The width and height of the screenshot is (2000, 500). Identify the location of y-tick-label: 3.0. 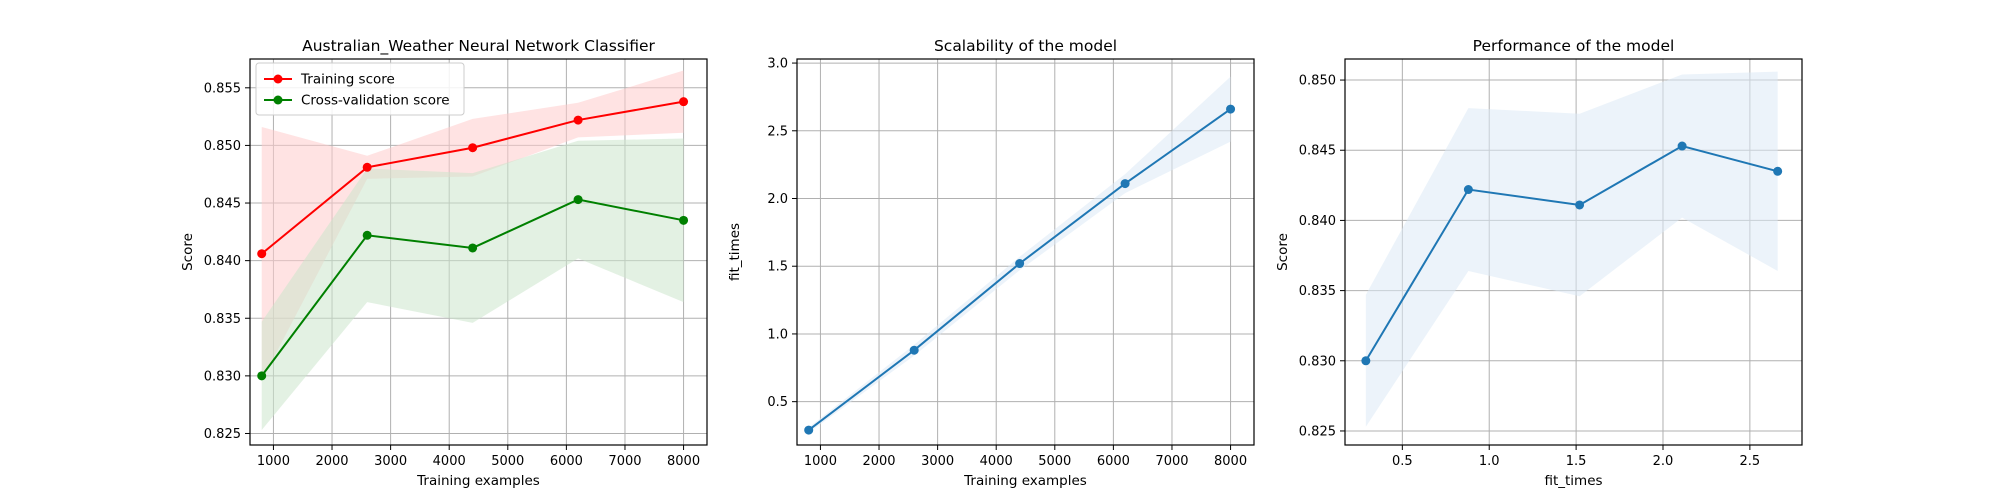
(777, 64).